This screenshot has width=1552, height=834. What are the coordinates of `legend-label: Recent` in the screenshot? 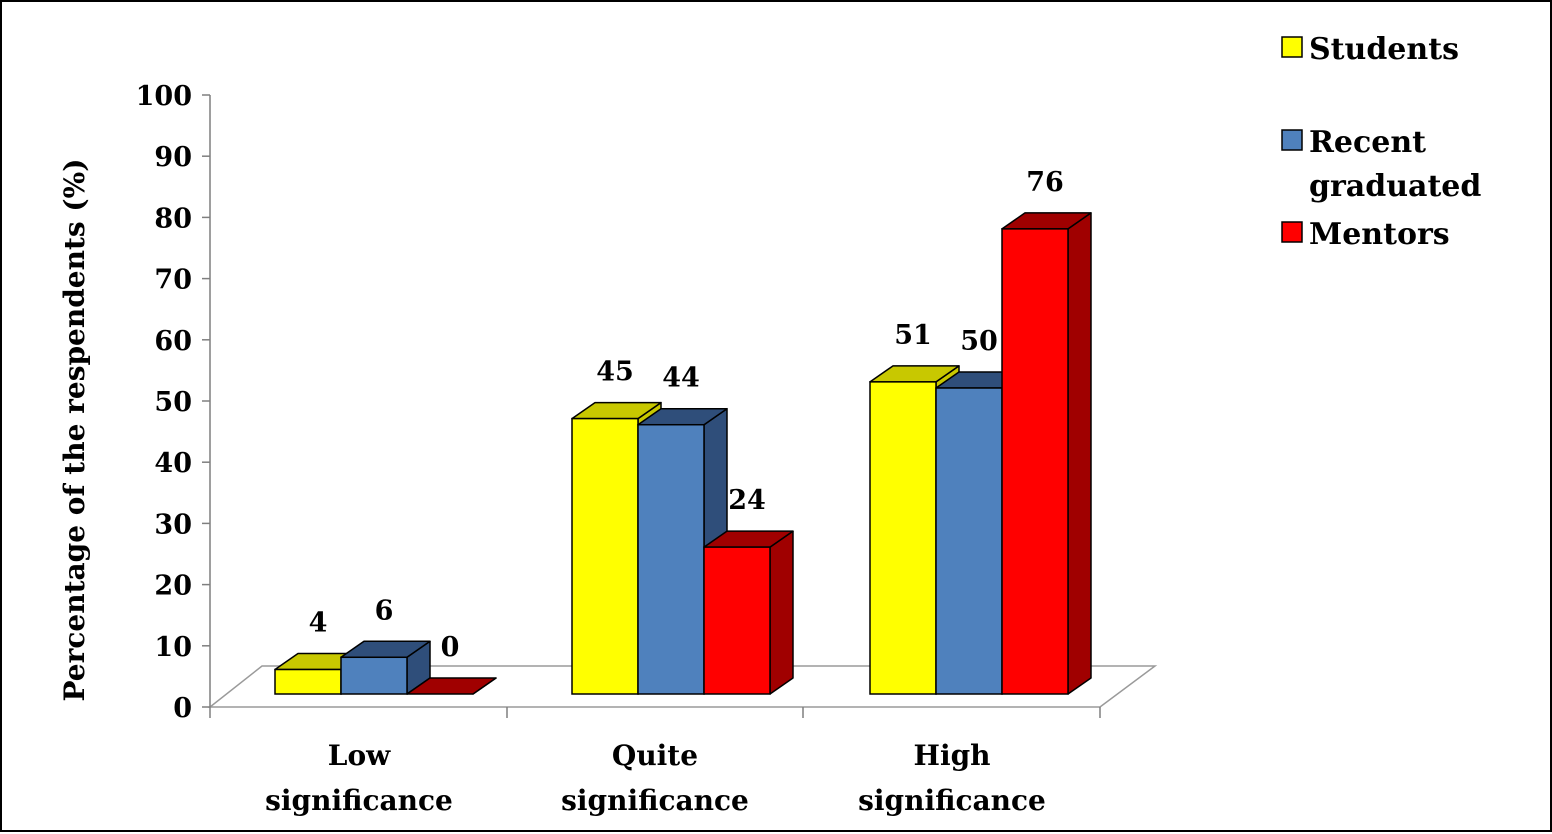 It's located at (1367, 142).